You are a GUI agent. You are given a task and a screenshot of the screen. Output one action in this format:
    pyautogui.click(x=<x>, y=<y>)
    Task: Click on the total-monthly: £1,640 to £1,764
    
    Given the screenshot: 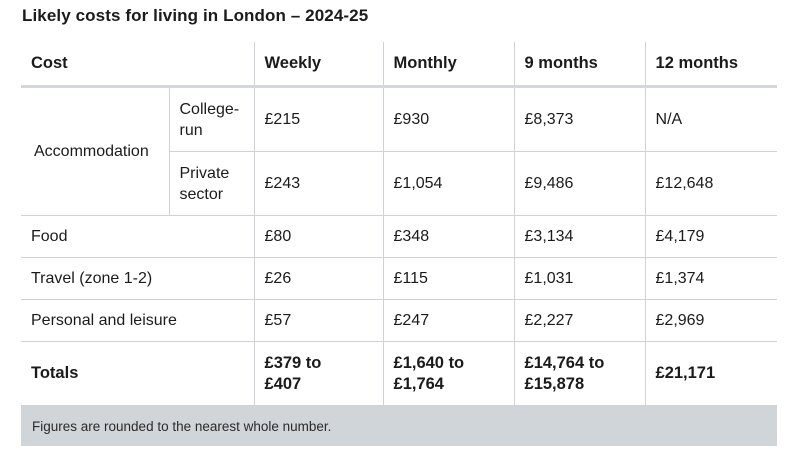 What is the action you would take?
    pyautogui.click(x=449, y=373)
    